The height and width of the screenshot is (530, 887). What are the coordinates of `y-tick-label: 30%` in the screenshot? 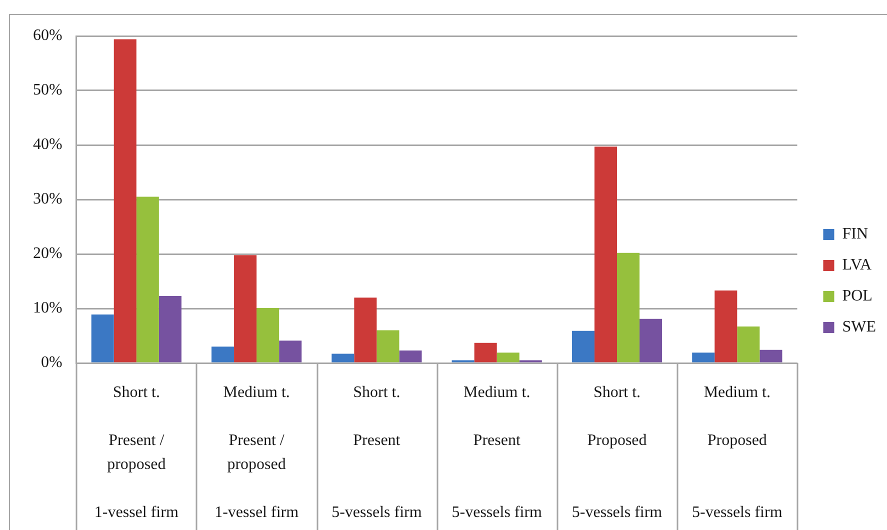 It's located at (47, 199).